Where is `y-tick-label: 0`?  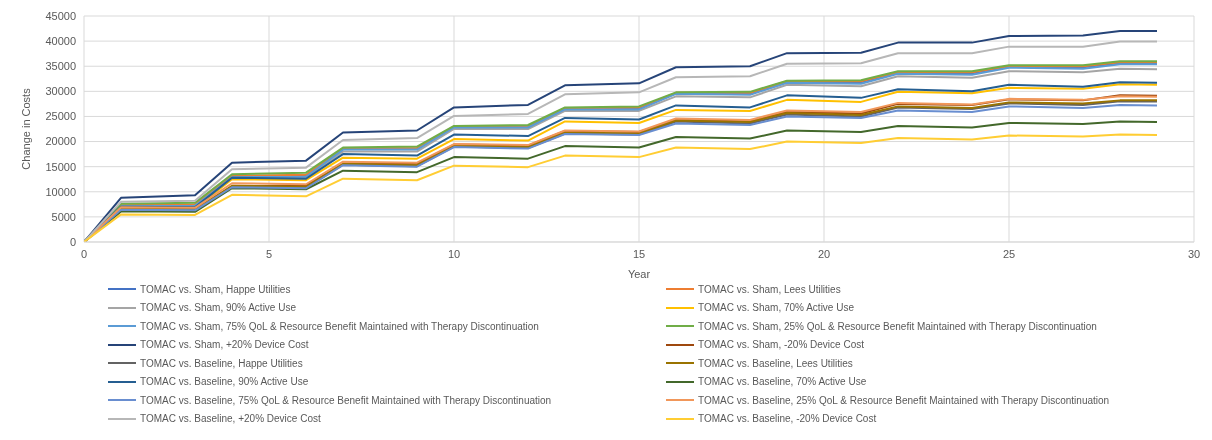 y-tick-label: 0 is located at coordinates (72, 241).